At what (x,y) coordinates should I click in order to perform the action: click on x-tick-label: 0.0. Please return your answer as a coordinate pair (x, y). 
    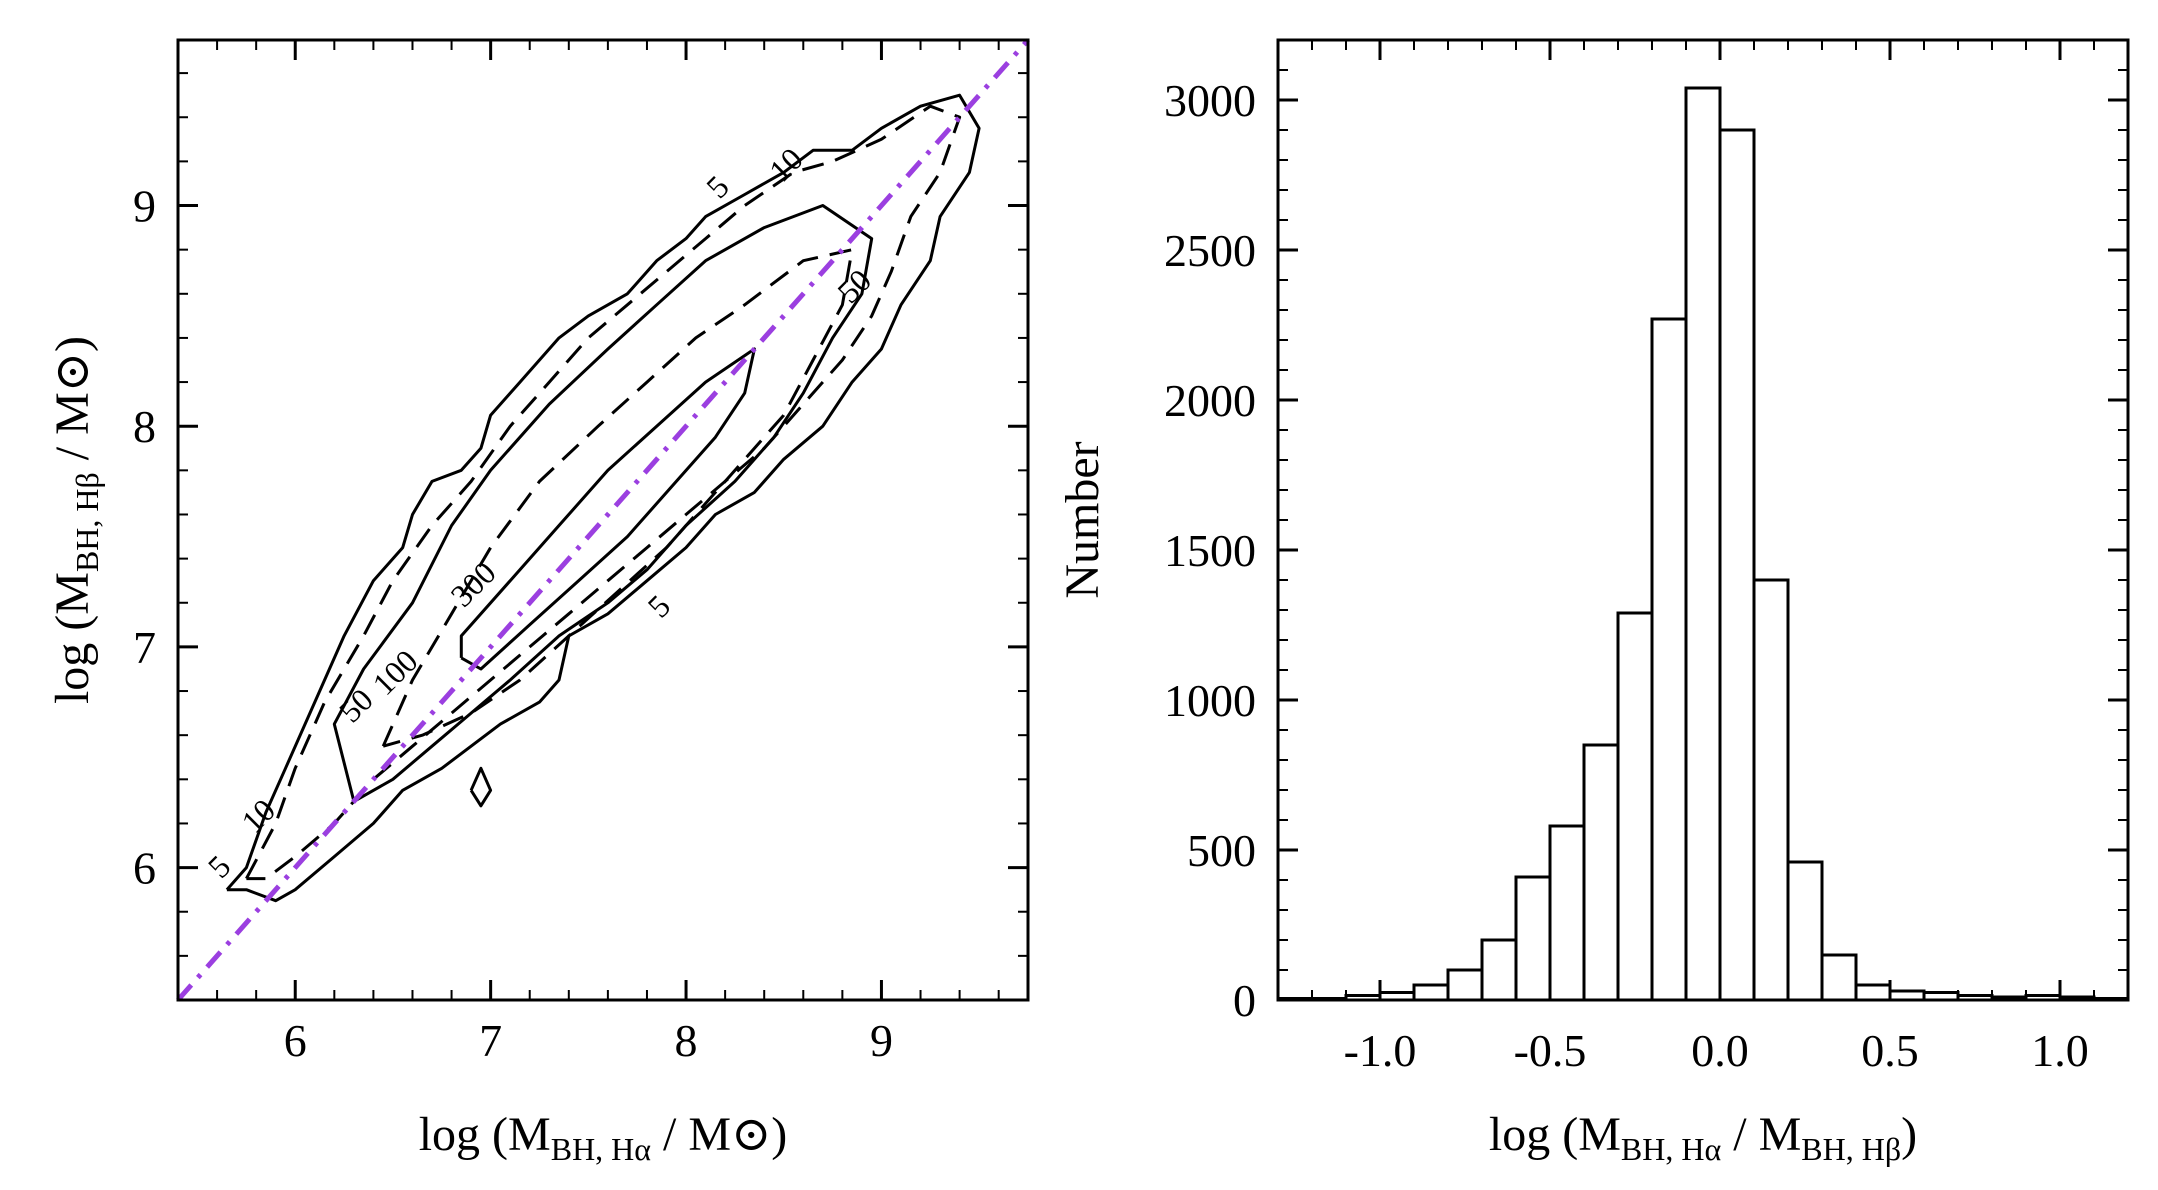
    Looking at the image, I should click on (1720, 1050).